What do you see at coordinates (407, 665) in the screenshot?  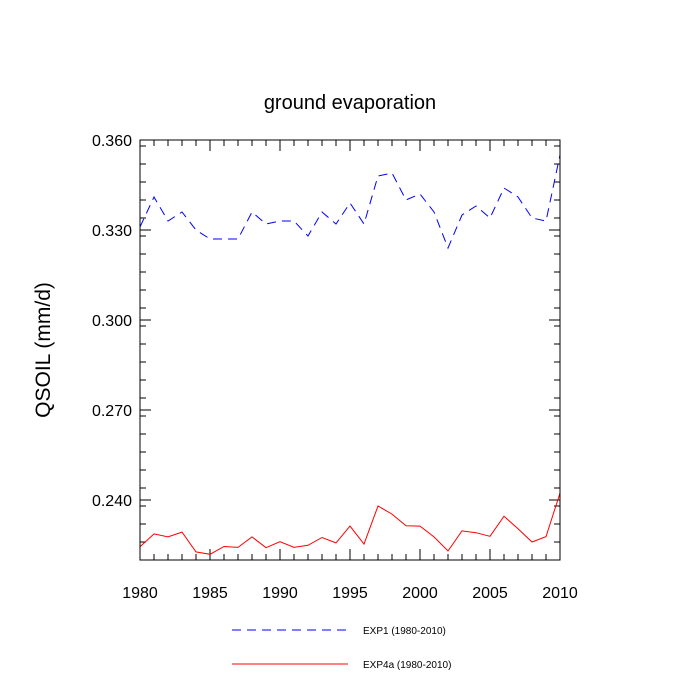 I see `legend-label: EXP4a (1980-2010)` at bounding box center [407, 665].